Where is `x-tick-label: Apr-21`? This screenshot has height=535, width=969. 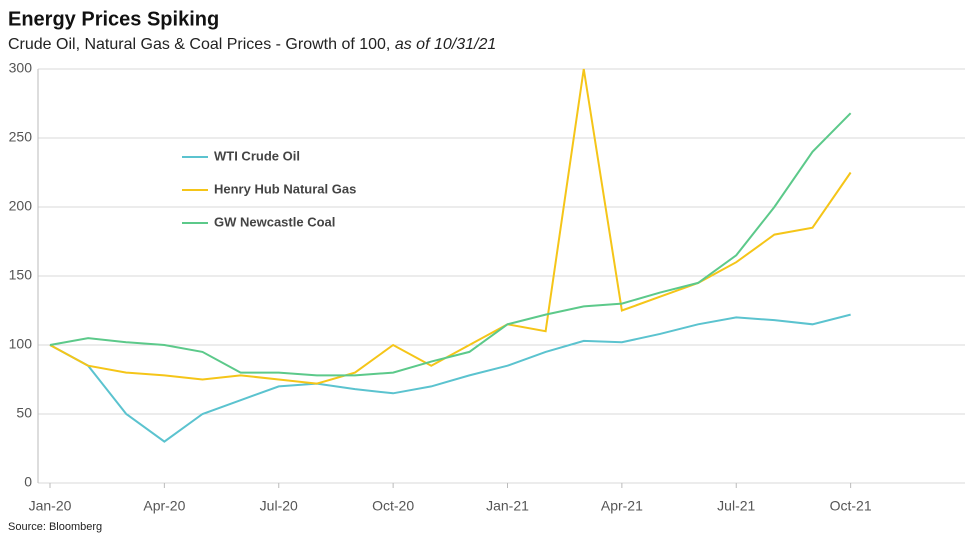
x-tick-label: Apr-21 is located at coordinates (622, 506).